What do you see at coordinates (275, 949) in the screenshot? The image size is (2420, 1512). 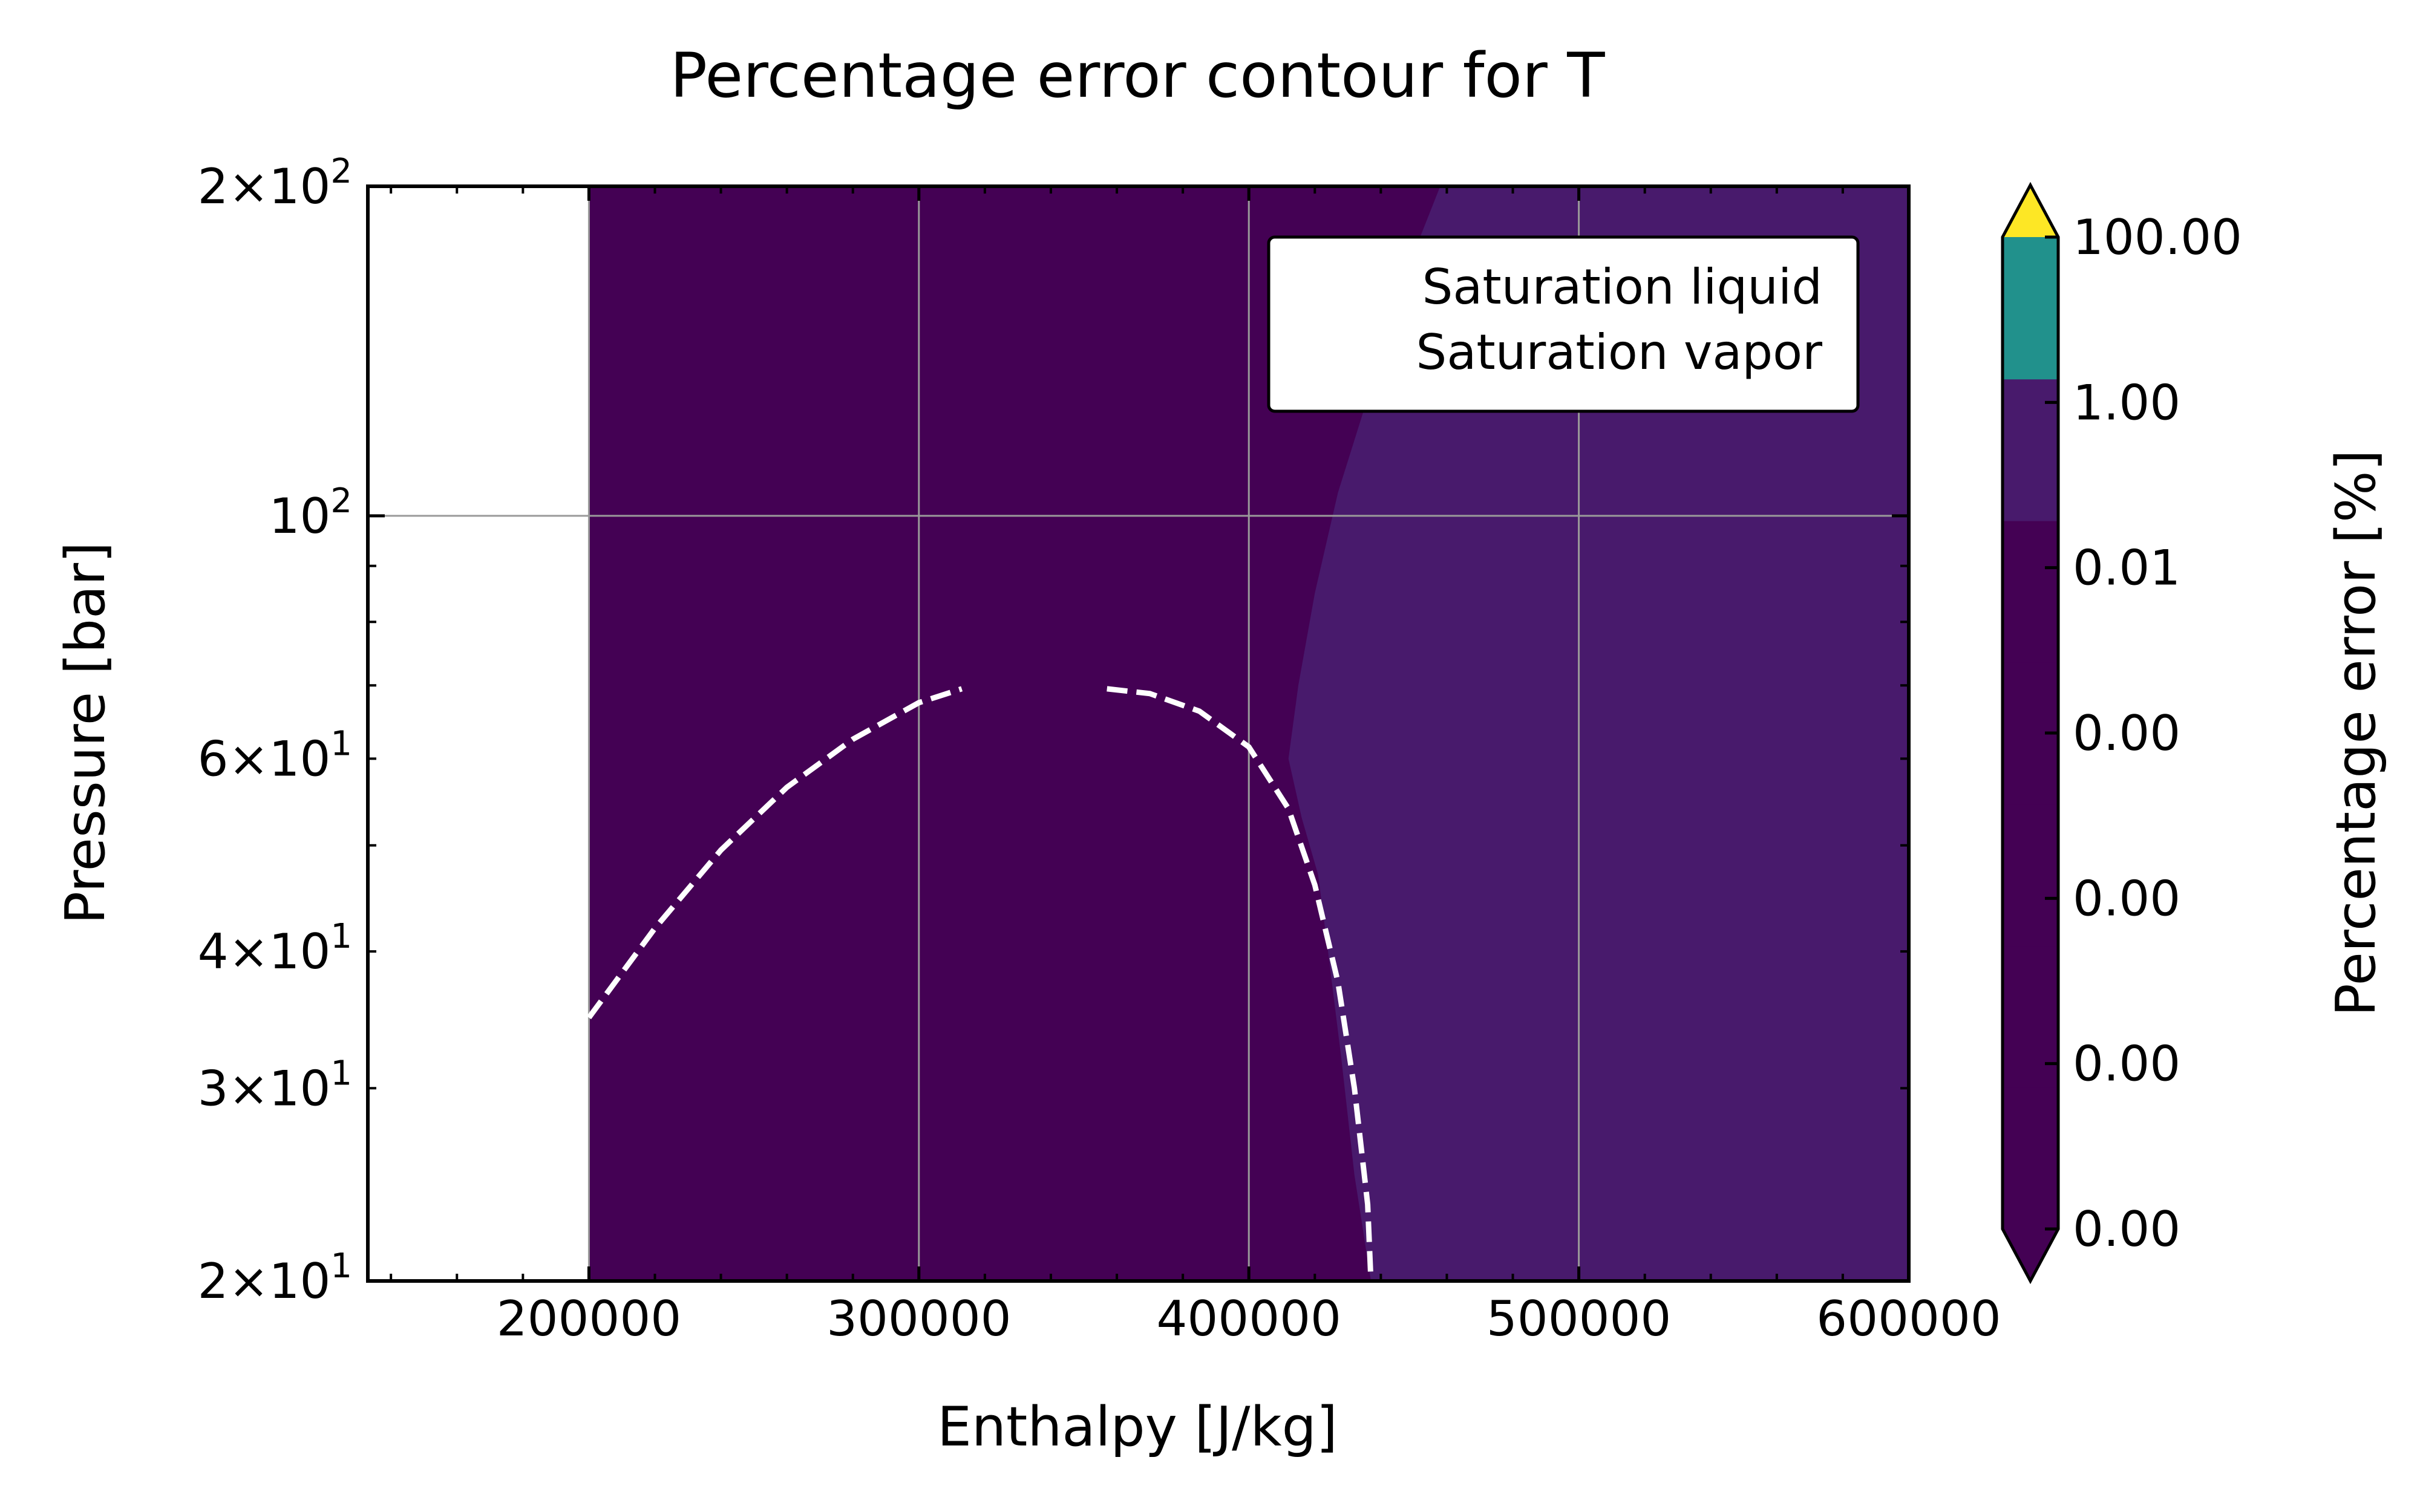 I see `y-tick-label: 4×10¹` at bounding box center [275, 949].